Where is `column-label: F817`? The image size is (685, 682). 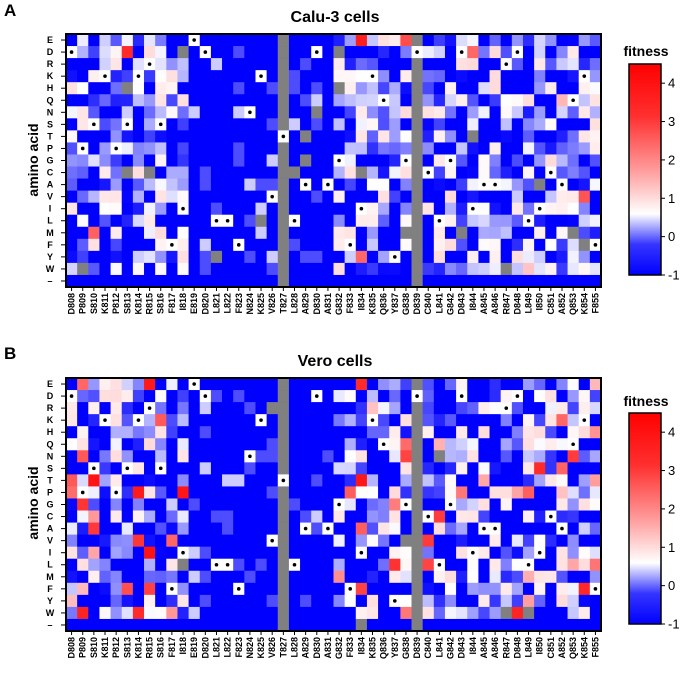 column-label: F817 is located at coordinates (172, 303).